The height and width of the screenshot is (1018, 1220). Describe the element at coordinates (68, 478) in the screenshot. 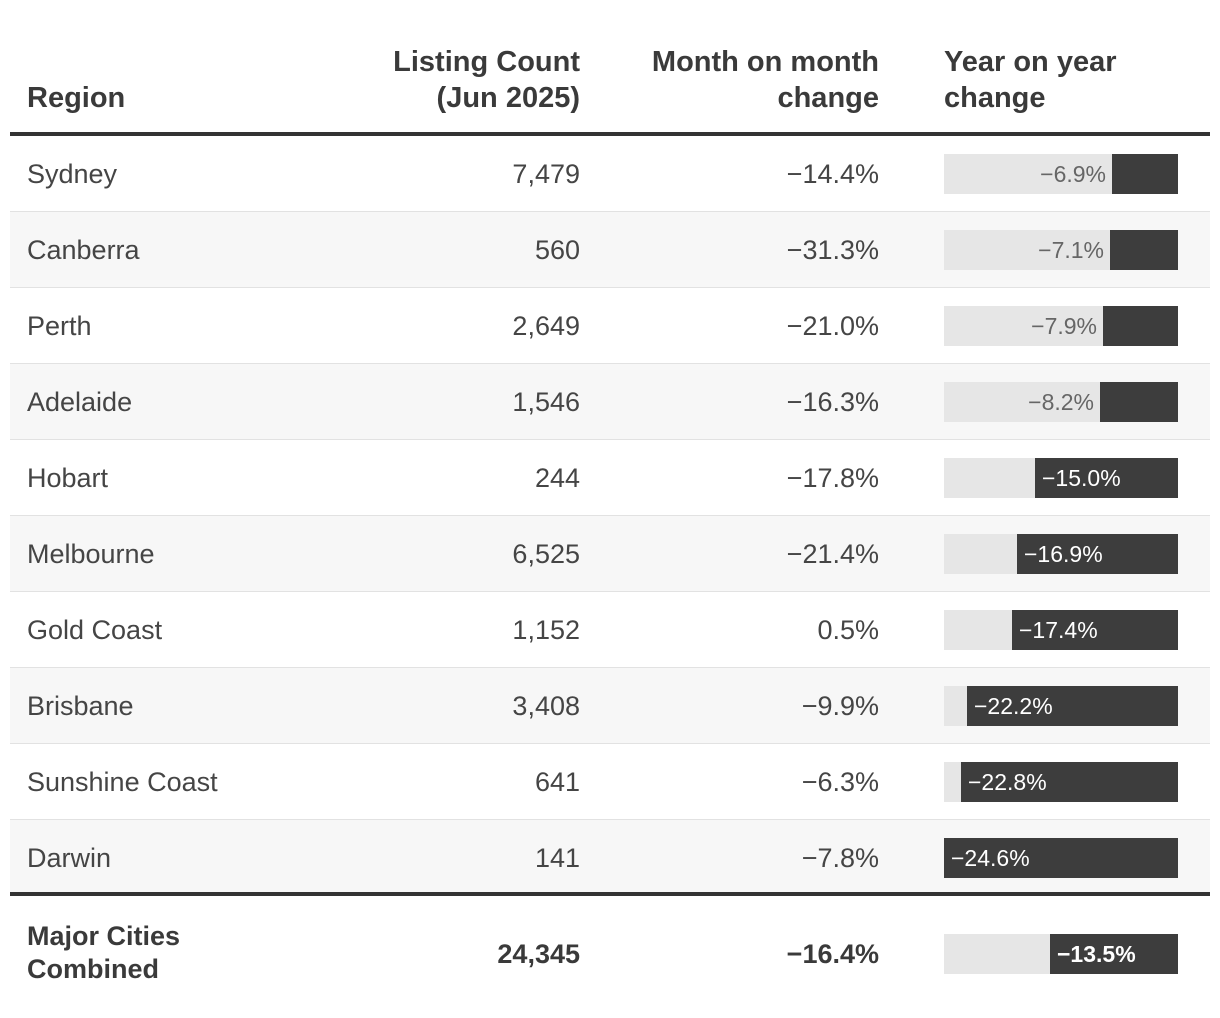

I see `region-cell: Hobart` at that location.